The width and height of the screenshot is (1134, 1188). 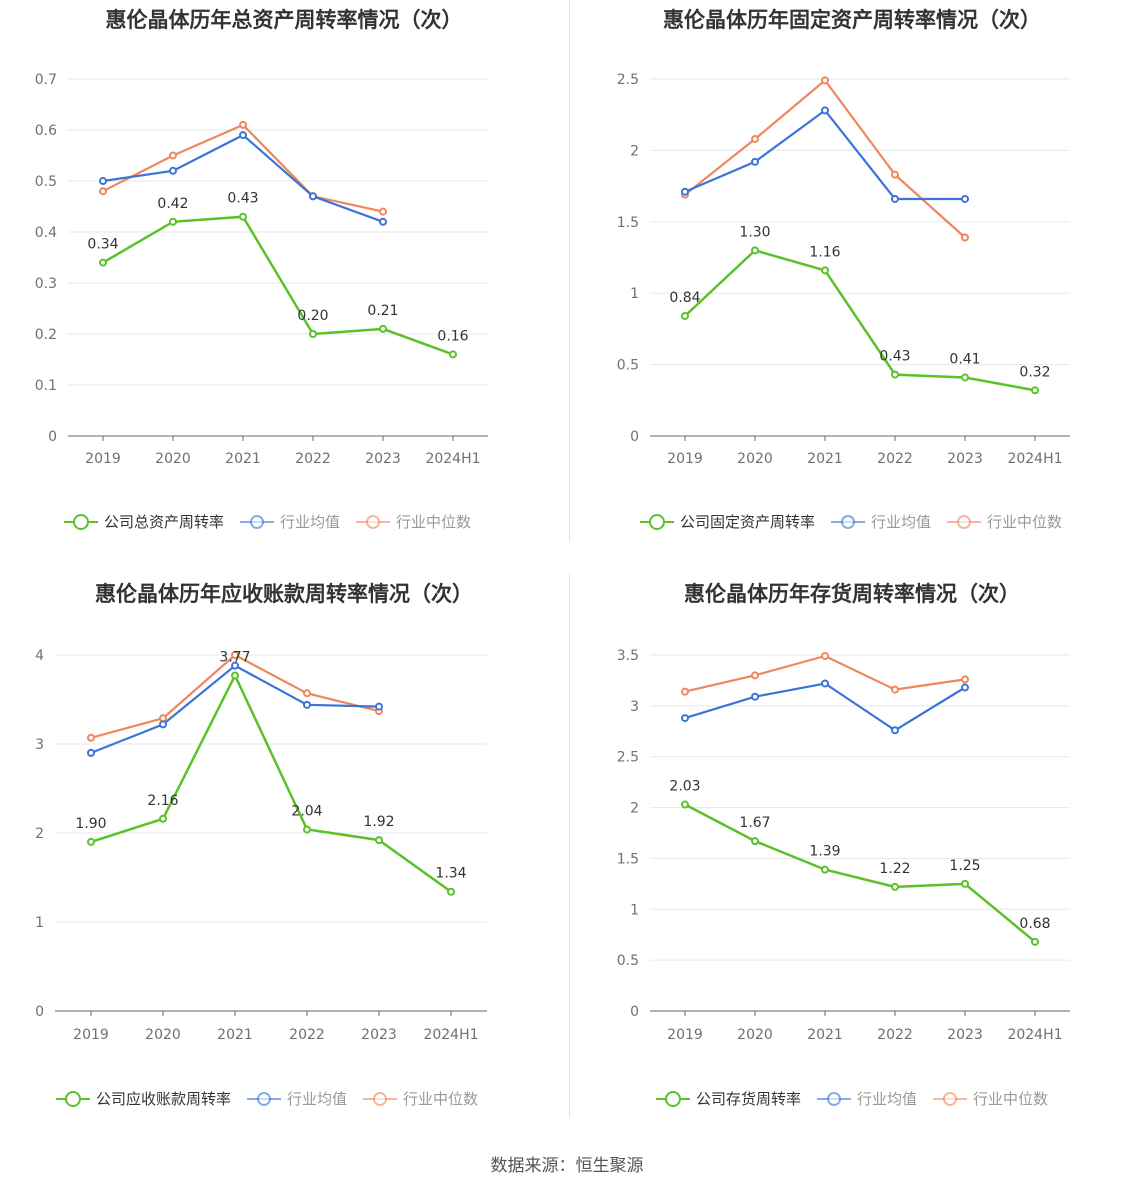 I want to click on divider-bottom, so click(x=569, y=846).